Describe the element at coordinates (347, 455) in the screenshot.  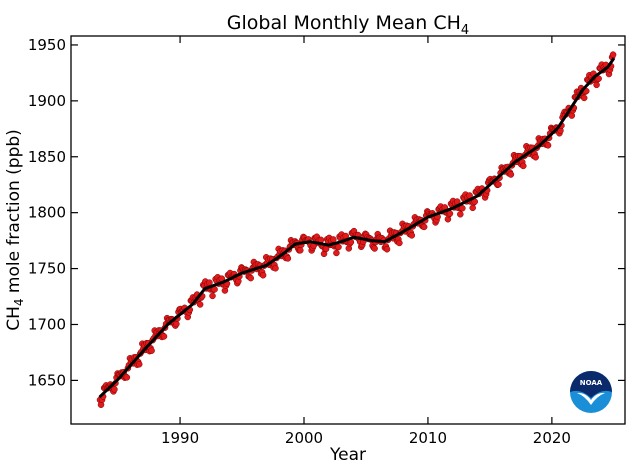
I see `x-axis-title: Year` at that location.